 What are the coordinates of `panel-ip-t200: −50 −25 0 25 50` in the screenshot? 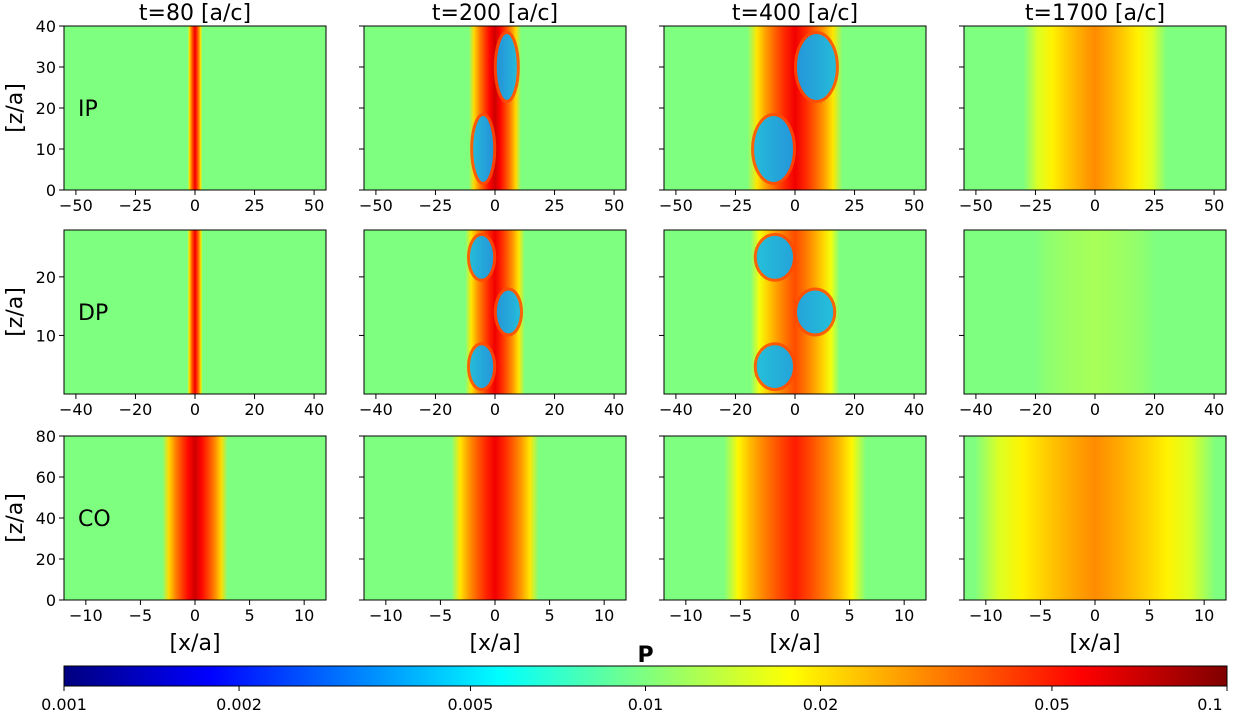 It's located at (493, 120).